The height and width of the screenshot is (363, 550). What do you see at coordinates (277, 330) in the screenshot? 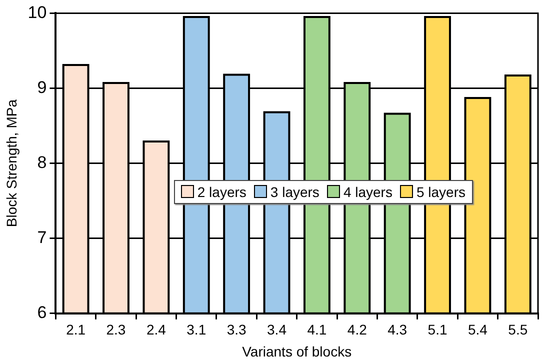
I see `x-tick-label: 3.4` at bounding box center [277, 330].